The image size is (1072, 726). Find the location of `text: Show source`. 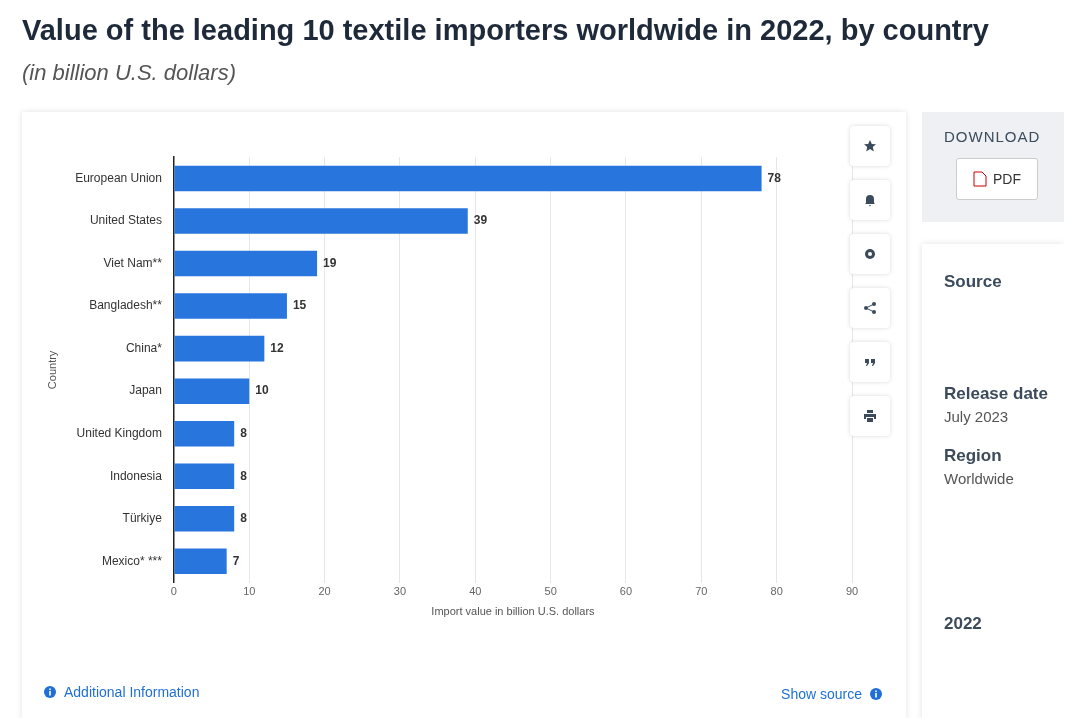

text: Show source is located at coordinates (821, 694).